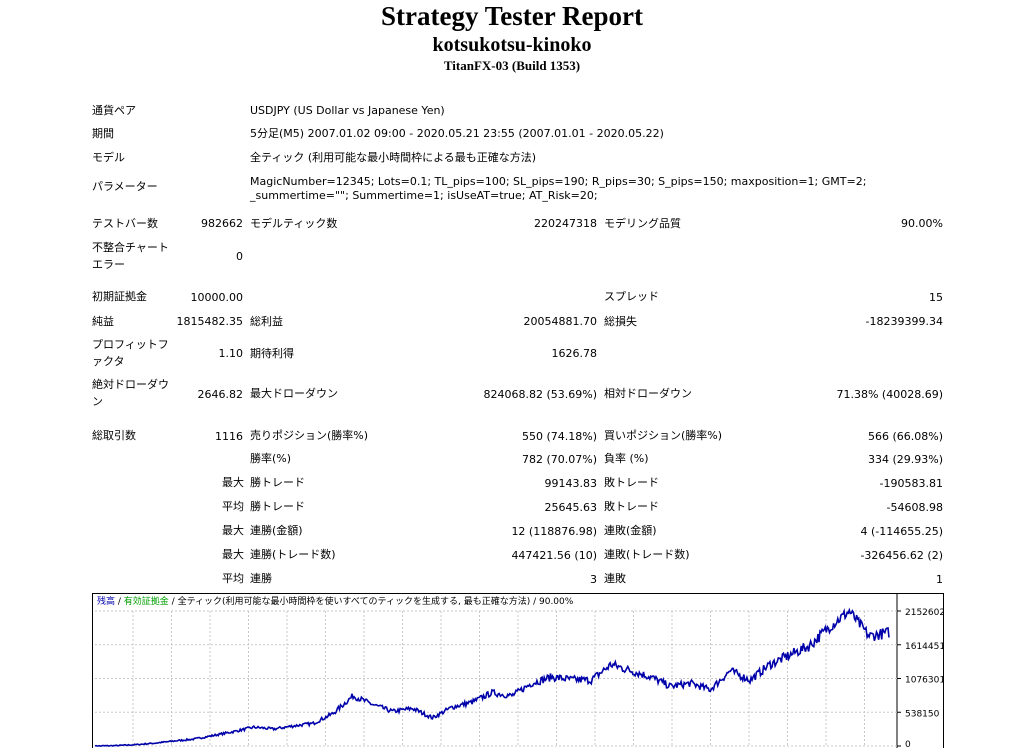 Image resolution: width=1024 pixels, height=748 pixels. What do you see at coordinates (146, 602) in the screenshot?
I see `legend-equity: 有効証拠金` at bounding box center [146, 602].